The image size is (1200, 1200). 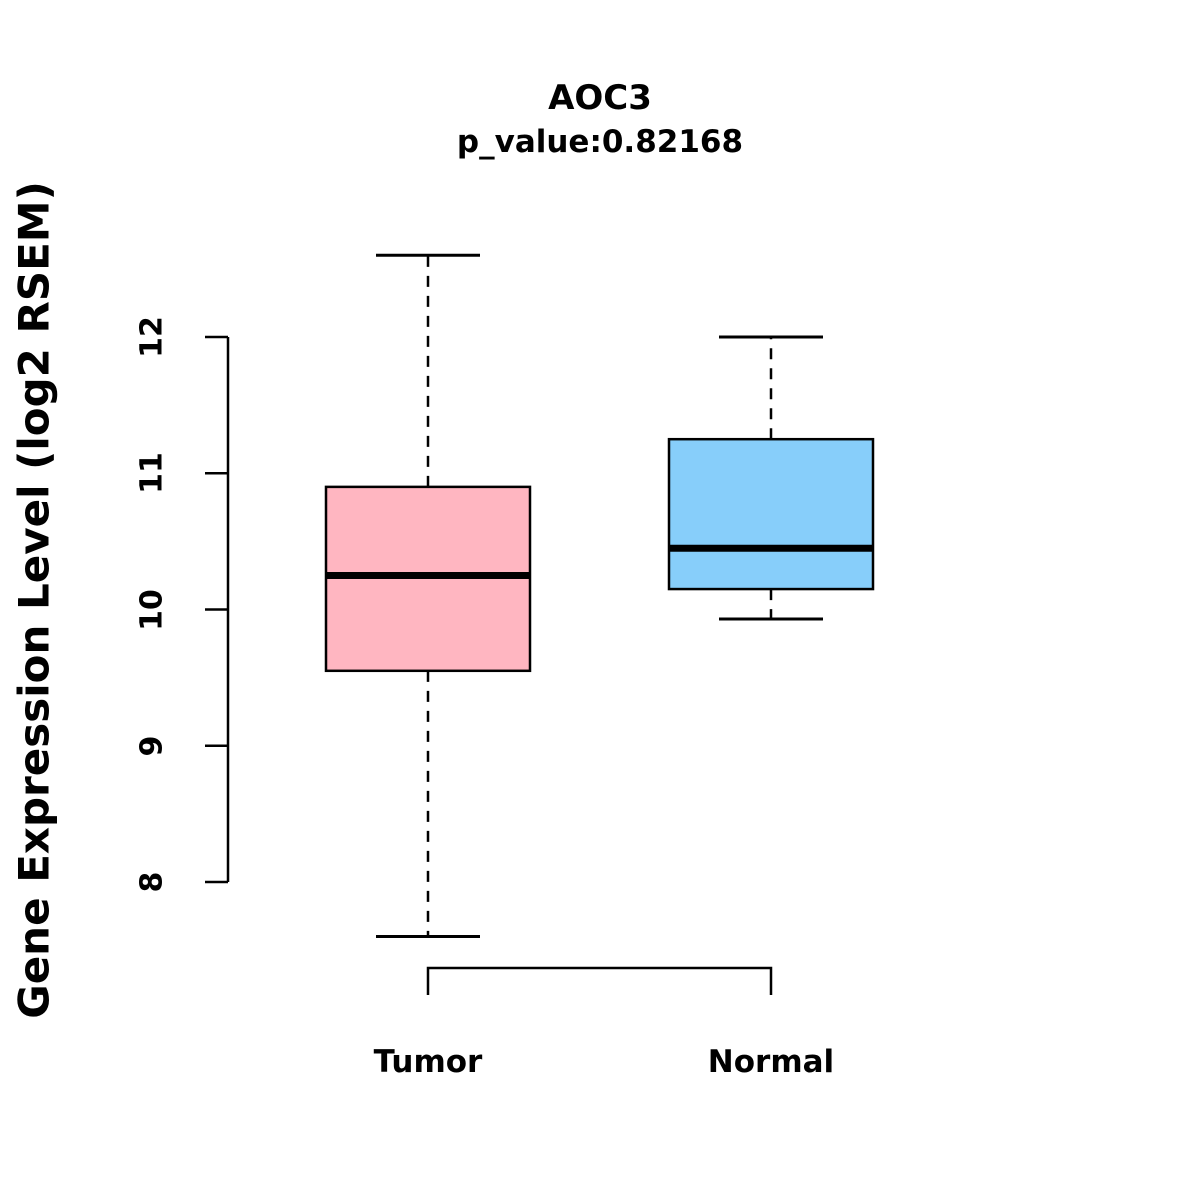 What do you see at coordinates (600, 98) in the screenshot?
I see `chart-title: AOC3` at bounding box center [600, 98].